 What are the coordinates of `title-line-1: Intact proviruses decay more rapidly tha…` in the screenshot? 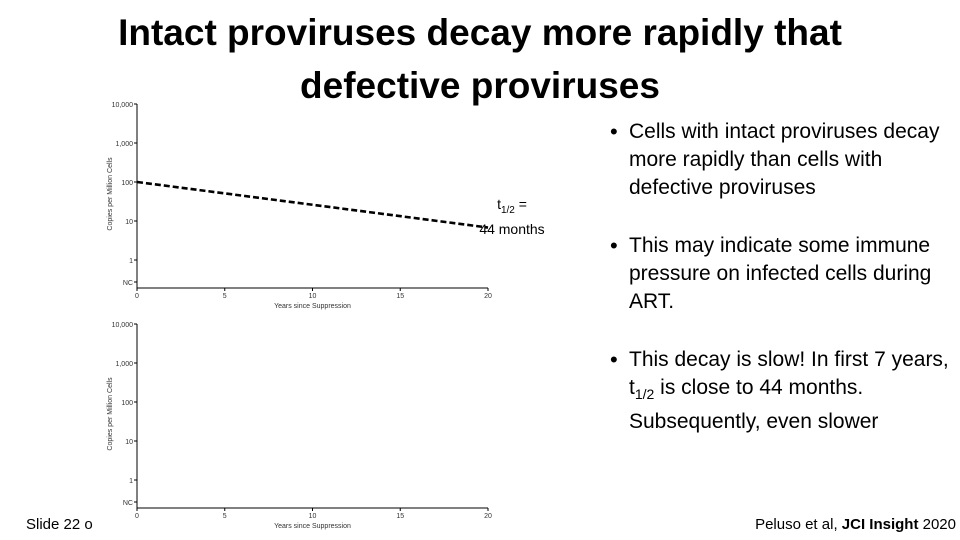 It's located at (480, 32).